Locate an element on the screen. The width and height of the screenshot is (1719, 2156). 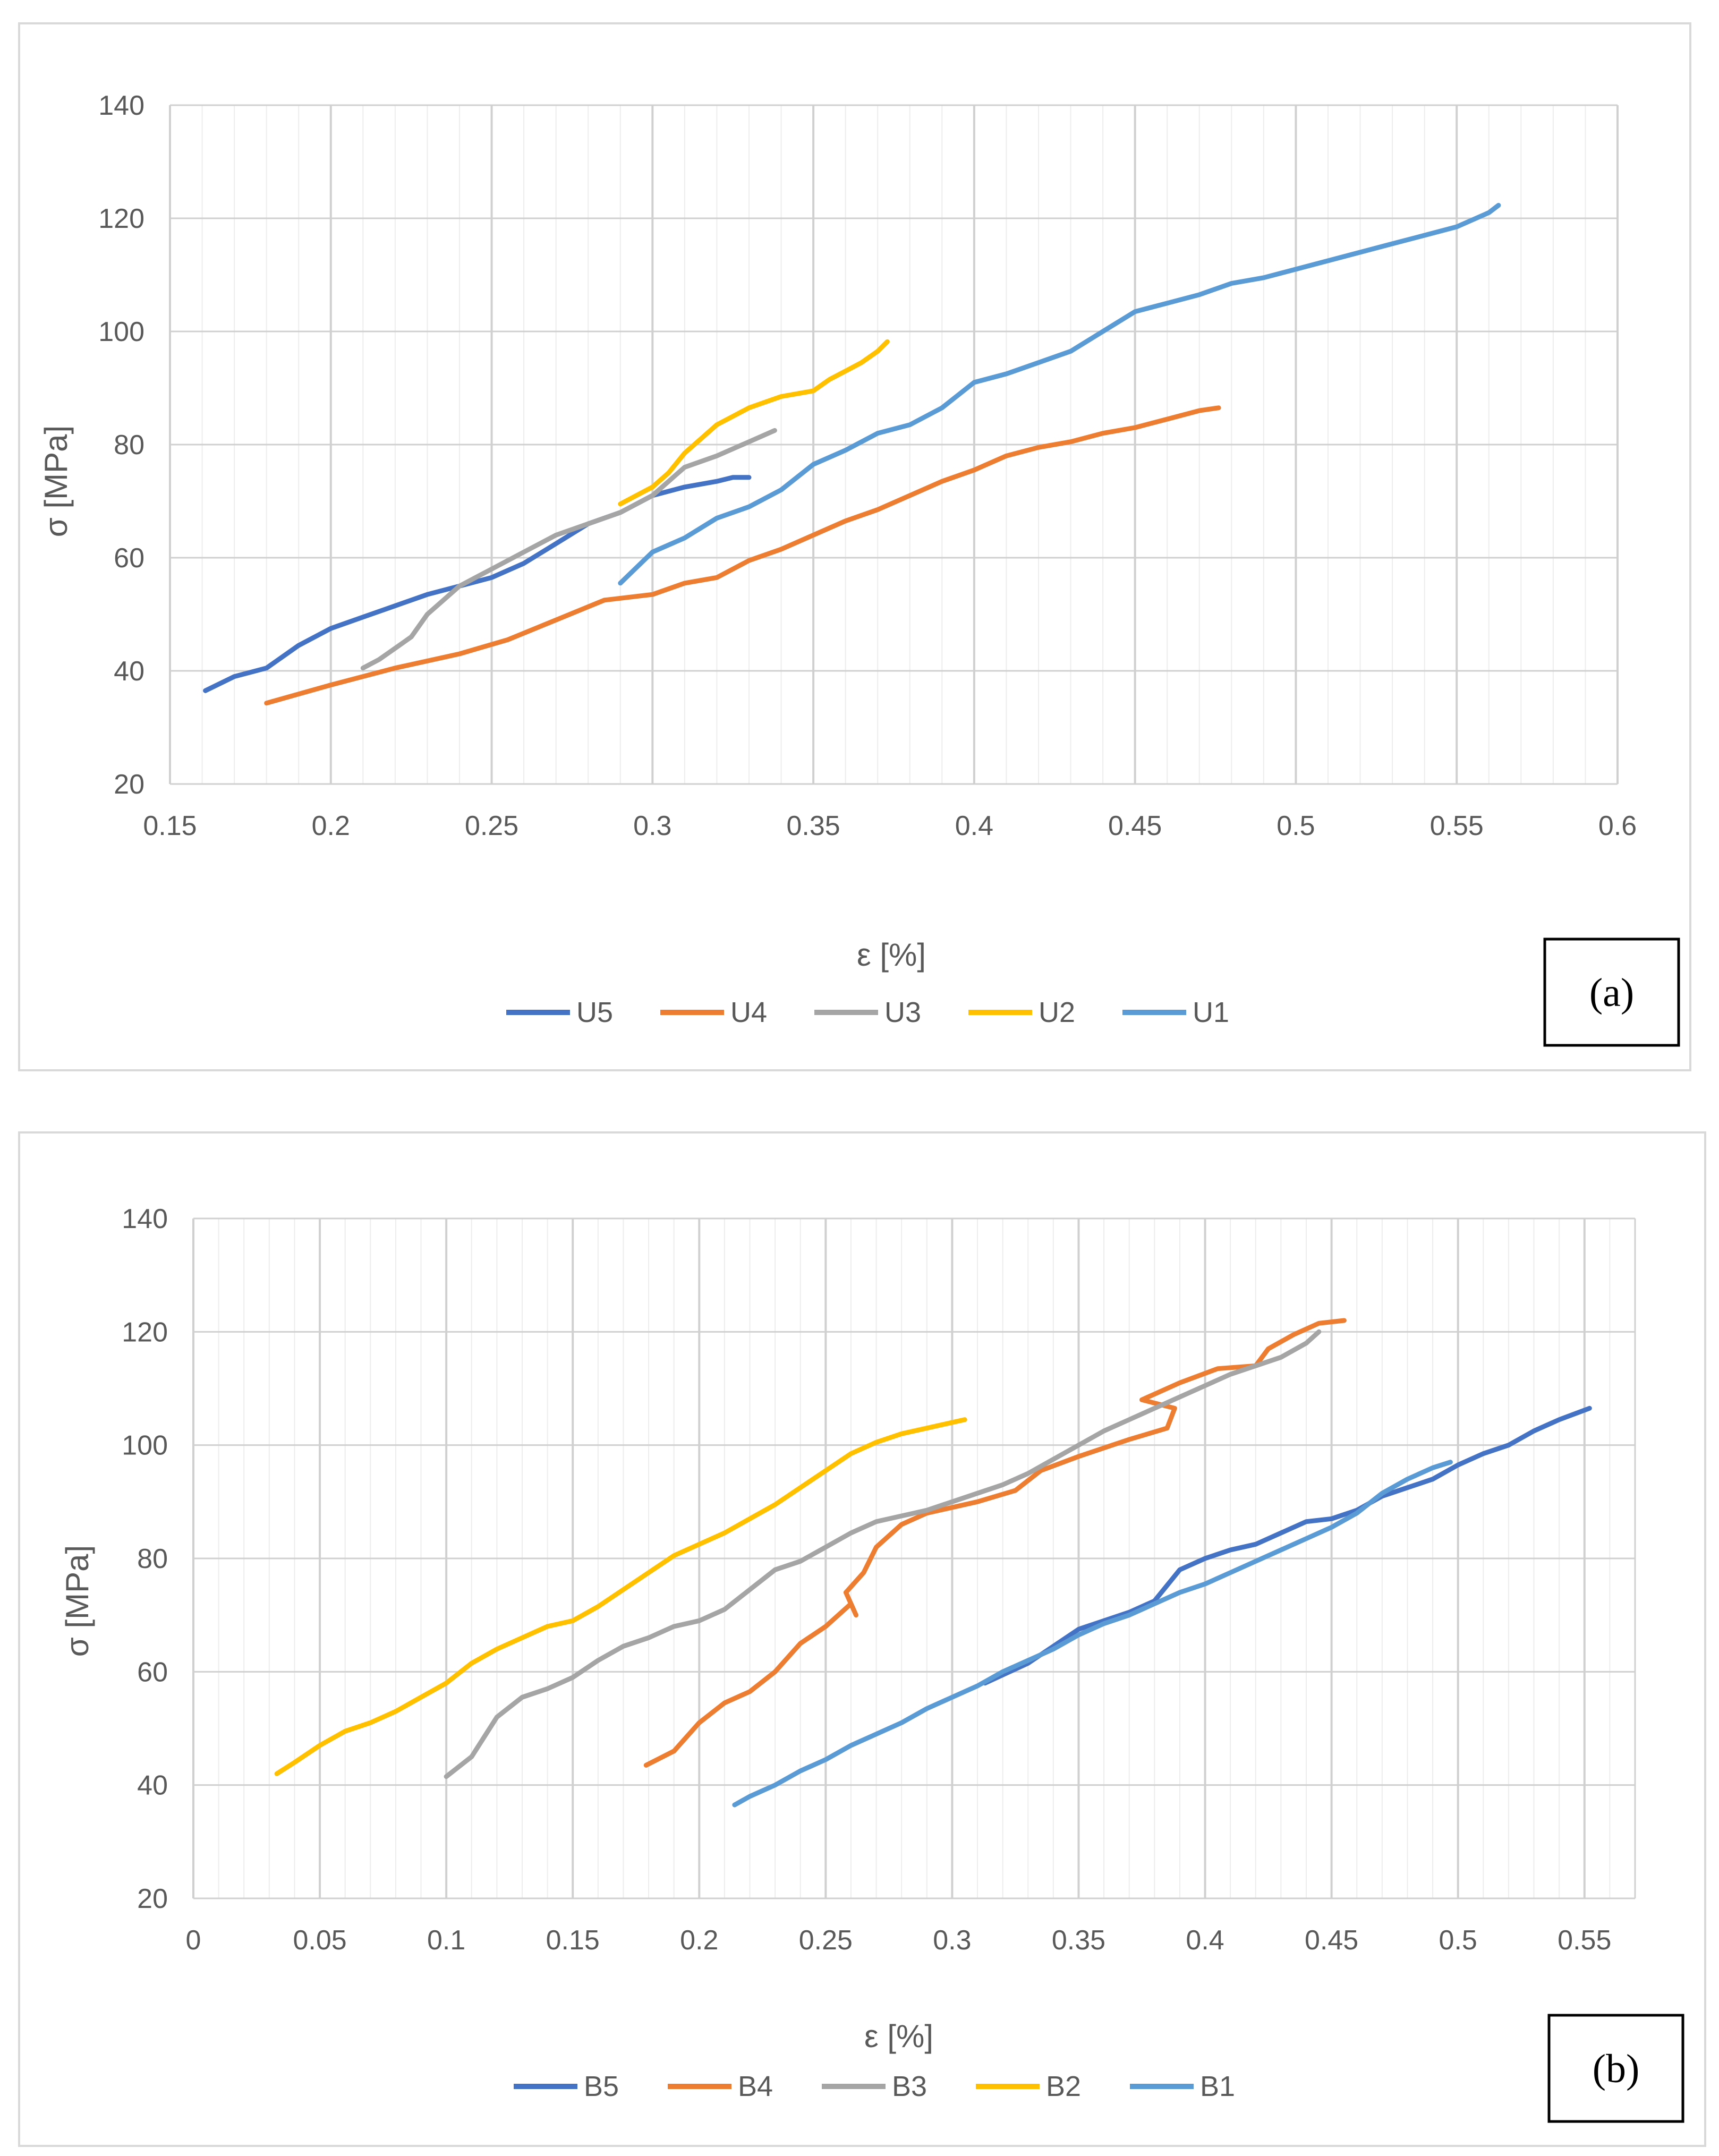
legend-label-u3: U3 is located at coordinates (903, 1012).